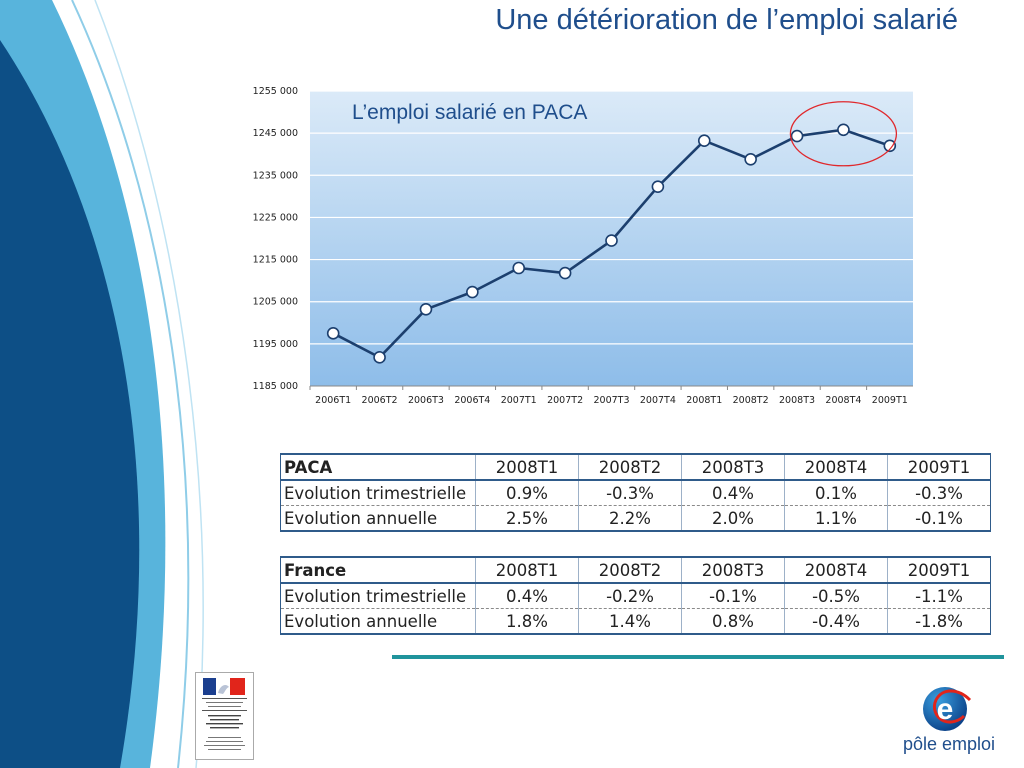 This screenshot has height=768, width=1024. What do you see at coordinates (630, 596) in the screenshot?
I see `table-cell: -0.2%` at bounding box center [630, 596].